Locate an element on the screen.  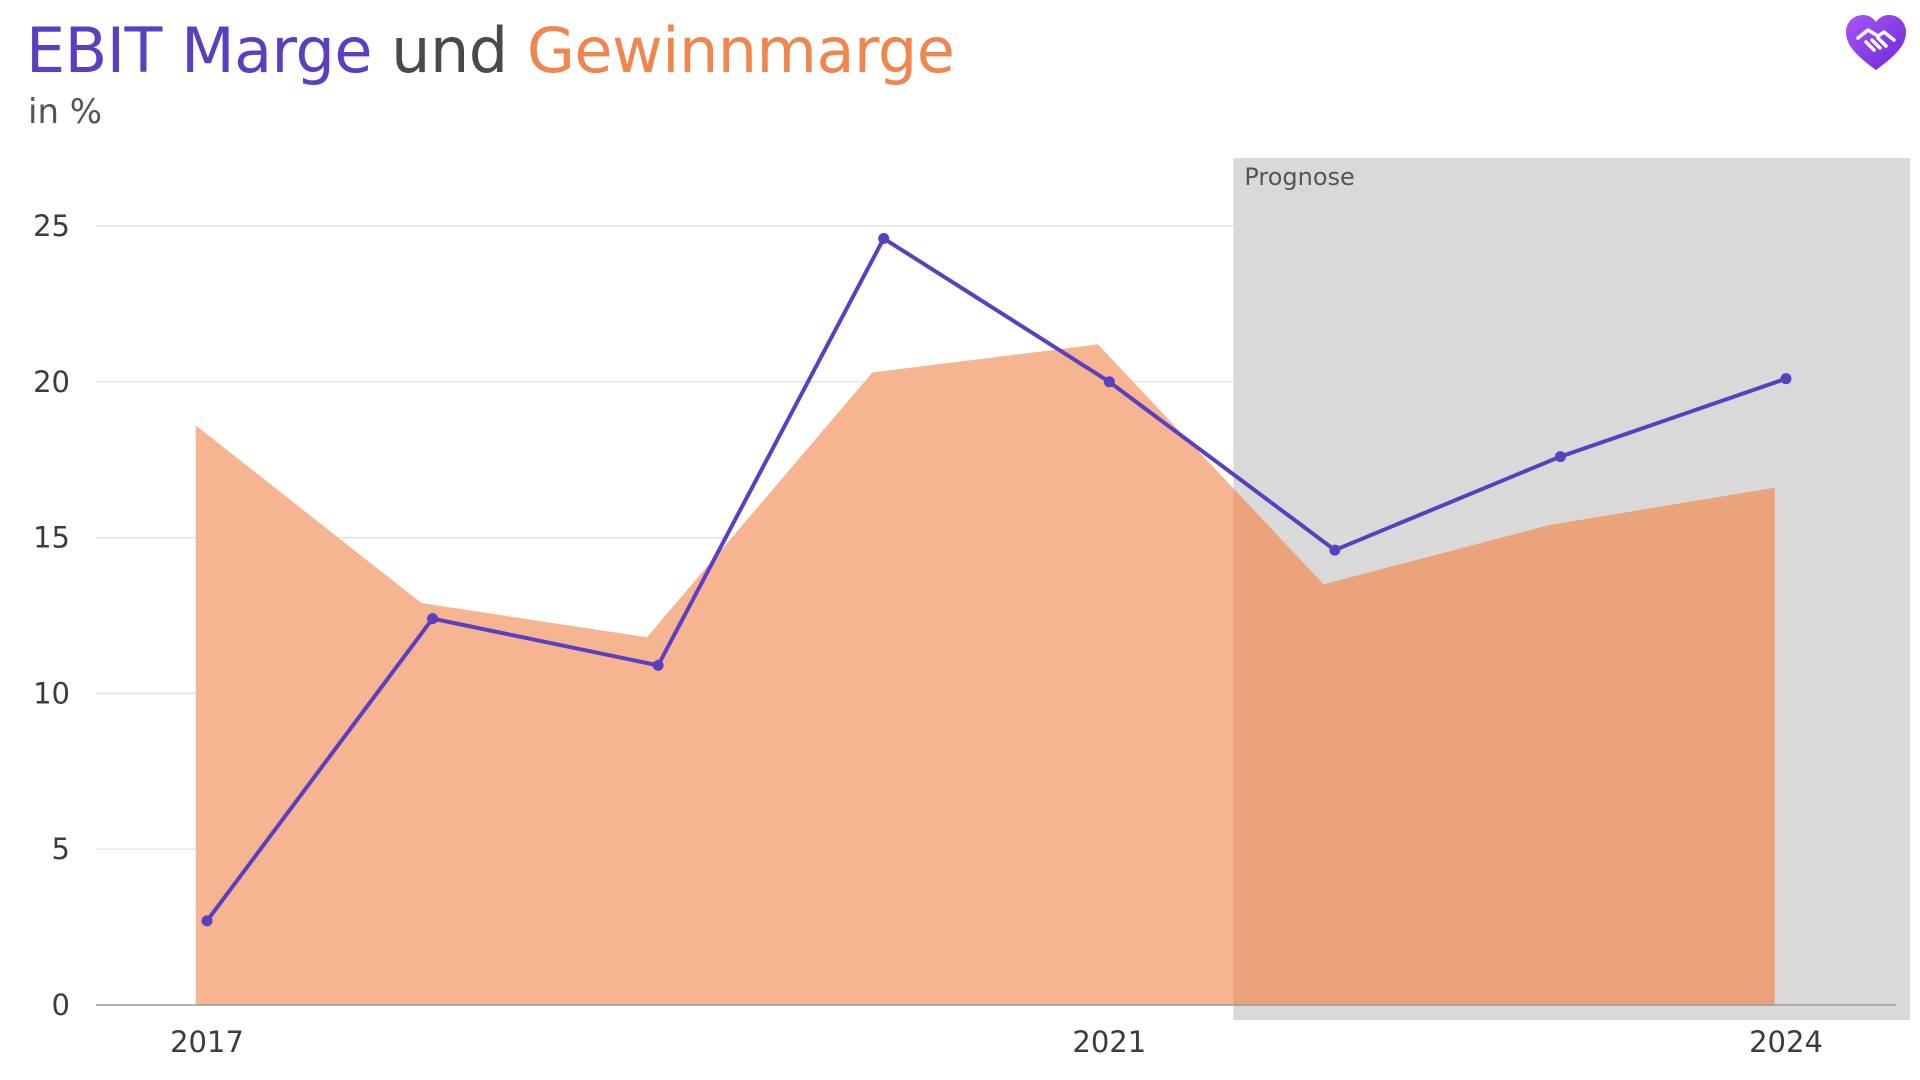
chart-subtitle: in % is located at coordinates (65, 112).